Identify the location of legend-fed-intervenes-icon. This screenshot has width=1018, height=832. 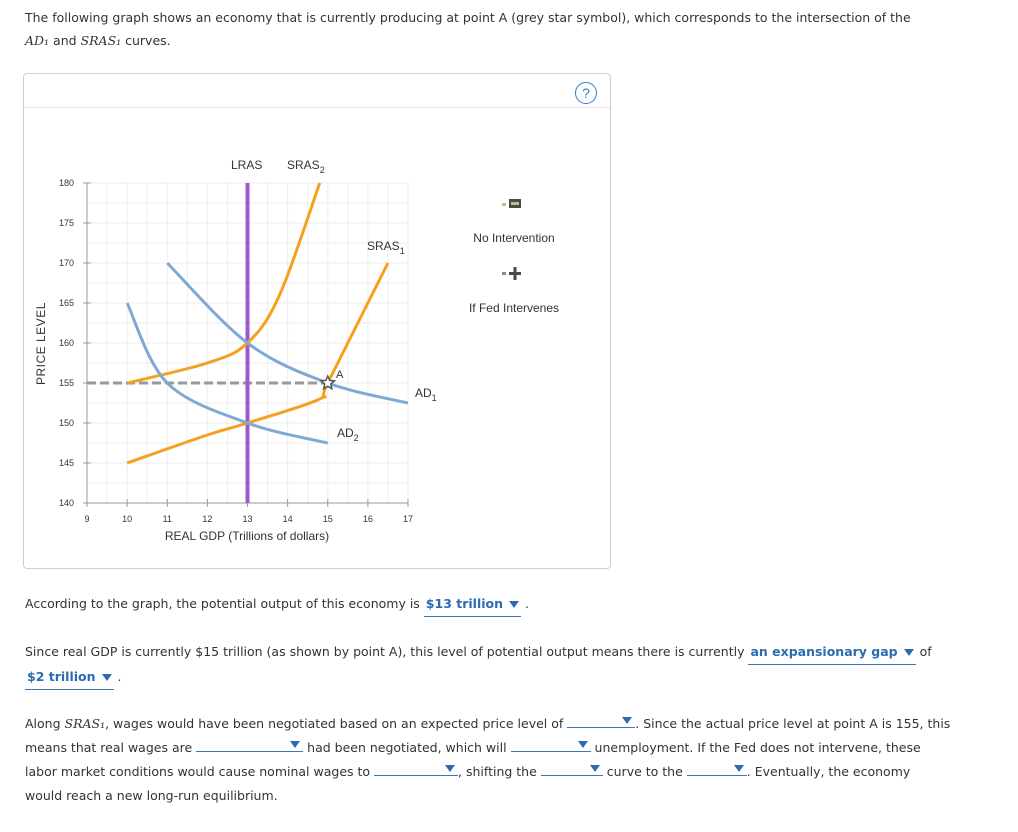
(511, 273).